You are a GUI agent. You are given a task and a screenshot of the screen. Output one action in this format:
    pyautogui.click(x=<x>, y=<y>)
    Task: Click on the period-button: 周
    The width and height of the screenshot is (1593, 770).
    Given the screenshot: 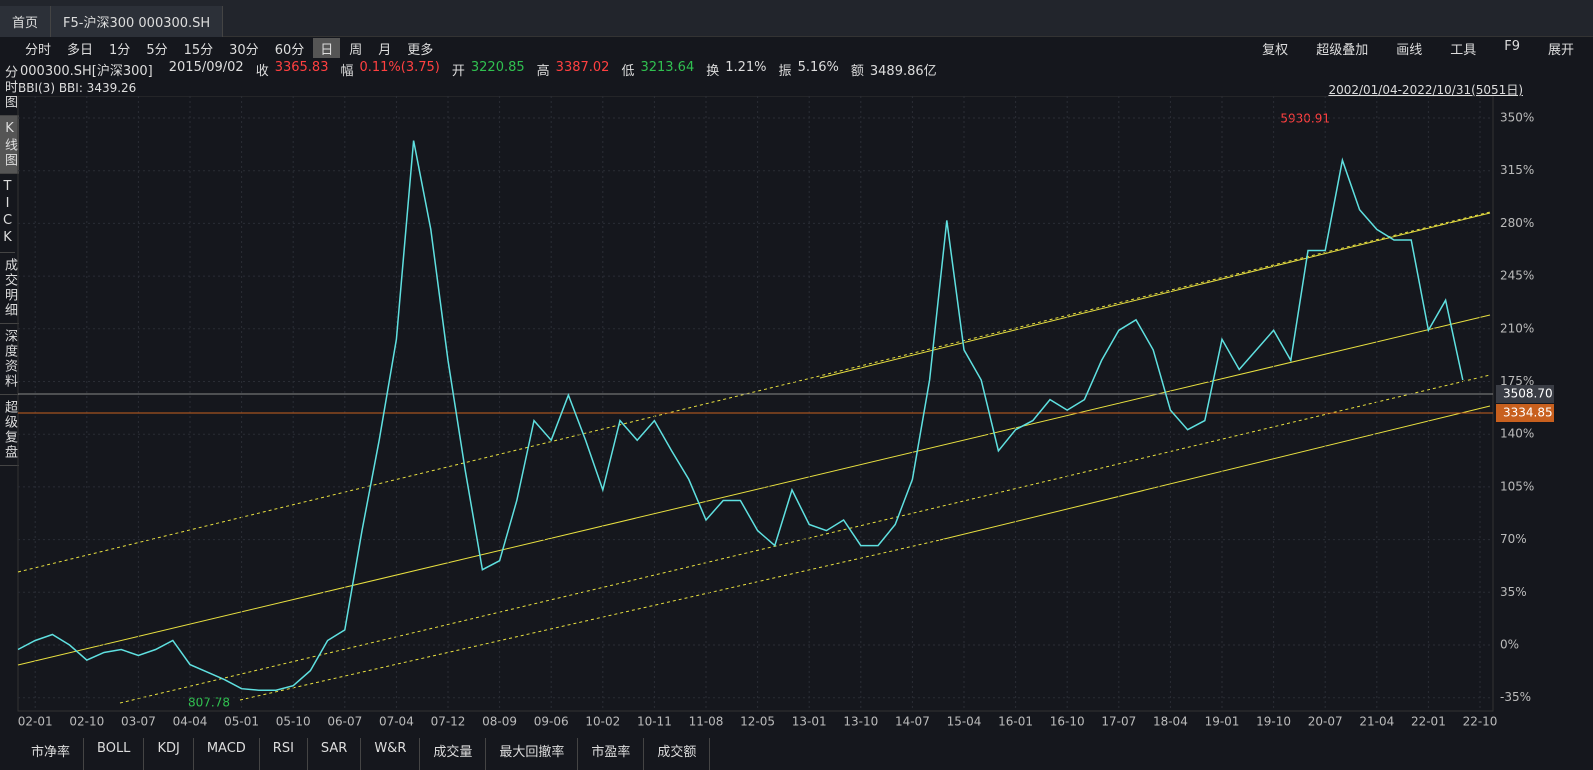 What is the action you would take?
    pyautogui.click(x=356, y=50)
    